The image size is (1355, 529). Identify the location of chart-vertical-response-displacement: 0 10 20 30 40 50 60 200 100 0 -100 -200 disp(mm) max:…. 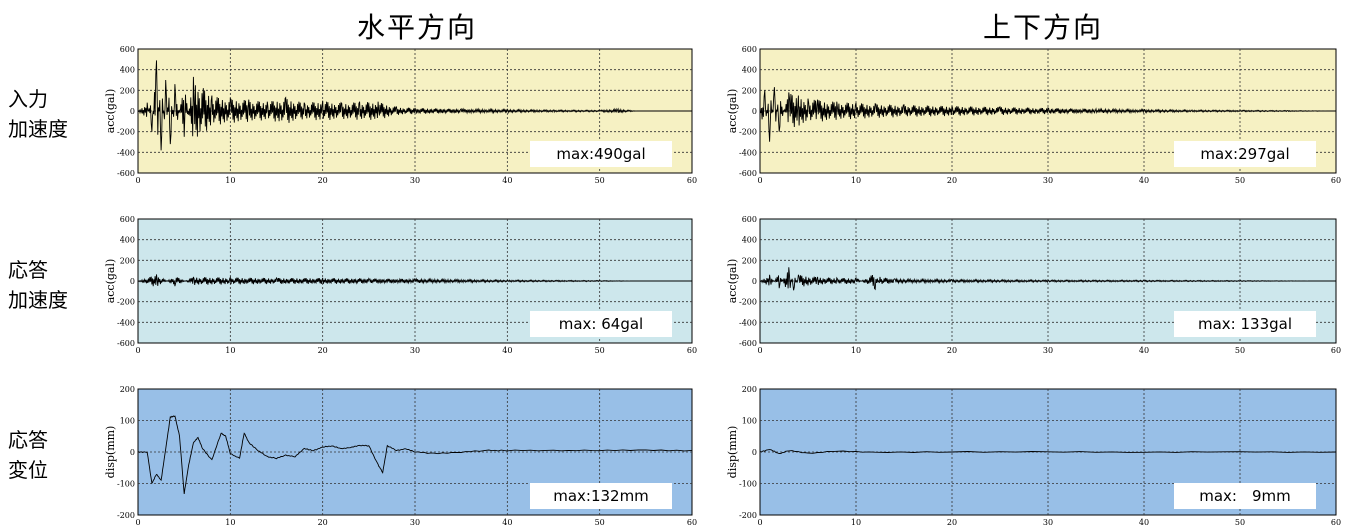
(1033, 456).